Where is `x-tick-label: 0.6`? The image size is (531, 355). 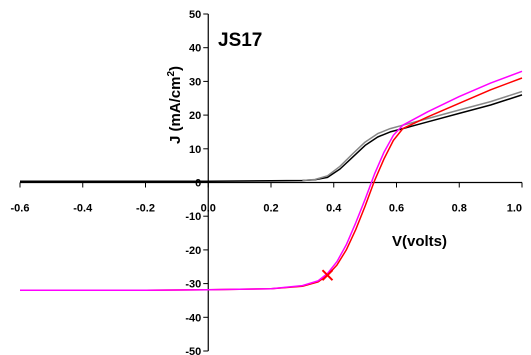
x-tick-label: 0.6 is located at coordinates (396, 209).